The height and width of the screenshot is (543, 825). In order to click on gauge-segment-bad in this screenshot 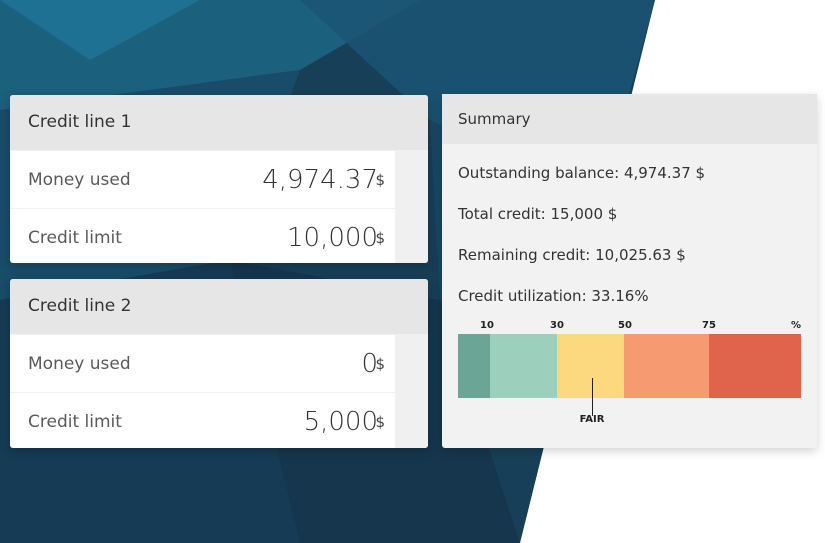, I will do `click(755, 366)`.